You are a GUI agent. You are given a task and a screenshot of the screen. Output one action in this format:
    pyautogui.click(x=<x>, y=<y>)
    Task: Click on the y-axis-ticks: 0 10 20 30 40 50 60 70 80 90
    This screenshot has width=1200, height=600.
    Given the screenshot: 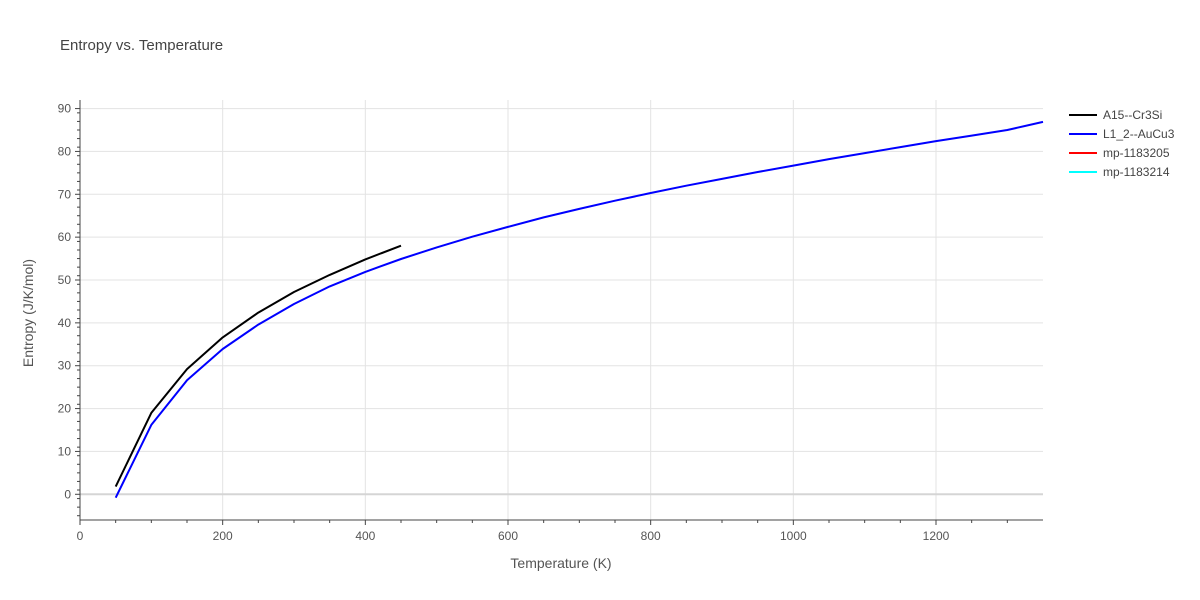 What is the action you would take?
    pyautogui.click(x=69, y=309)
    